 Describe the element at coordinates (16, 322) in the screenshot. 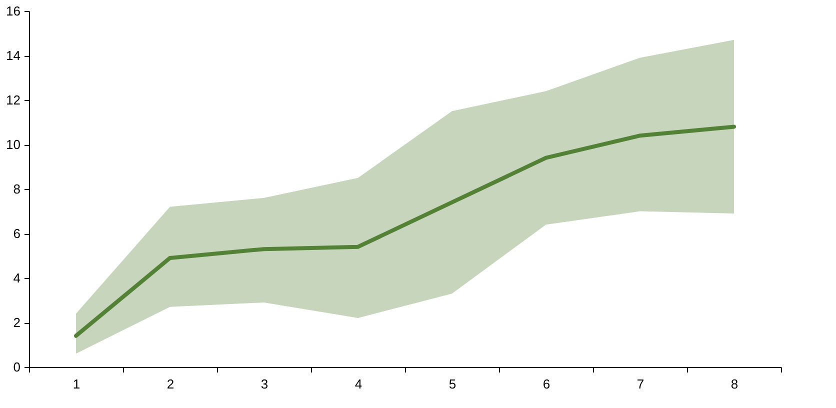

I see `y-tick-label: 2` at that location.